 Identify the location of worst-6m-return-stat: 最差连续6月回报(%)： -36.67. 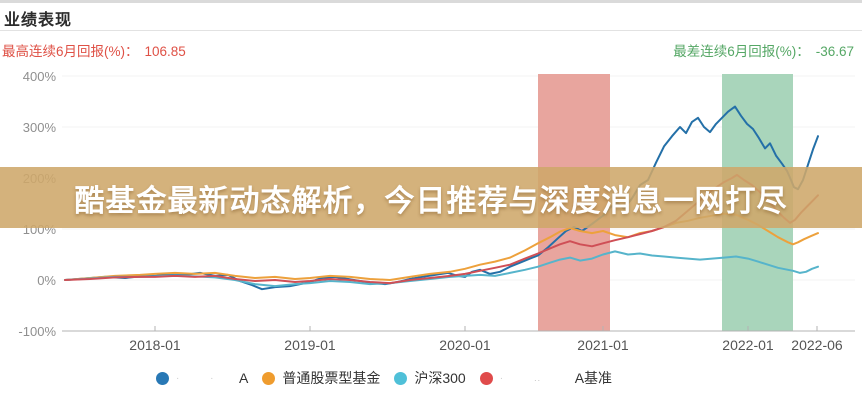
(763, 50).